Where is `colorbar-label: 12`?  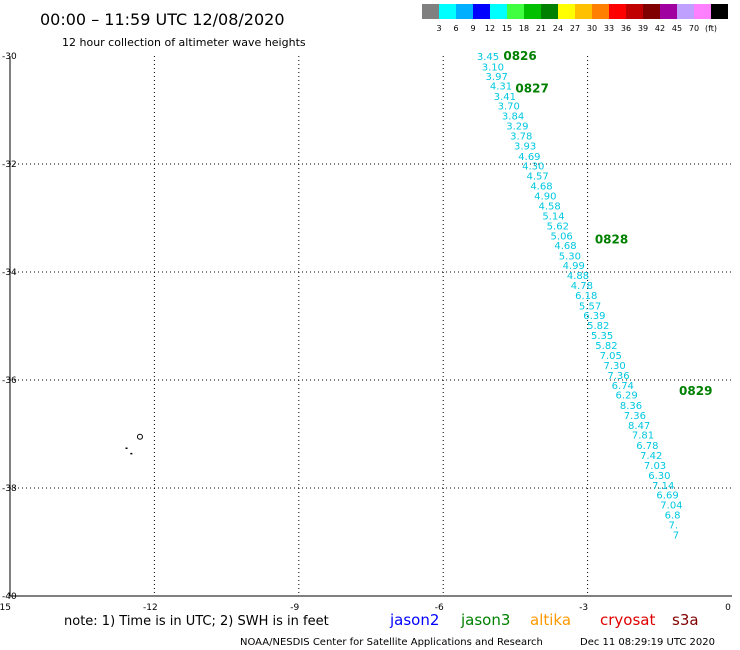 colorbar-label: 12 is located at coordinates (490, 28).